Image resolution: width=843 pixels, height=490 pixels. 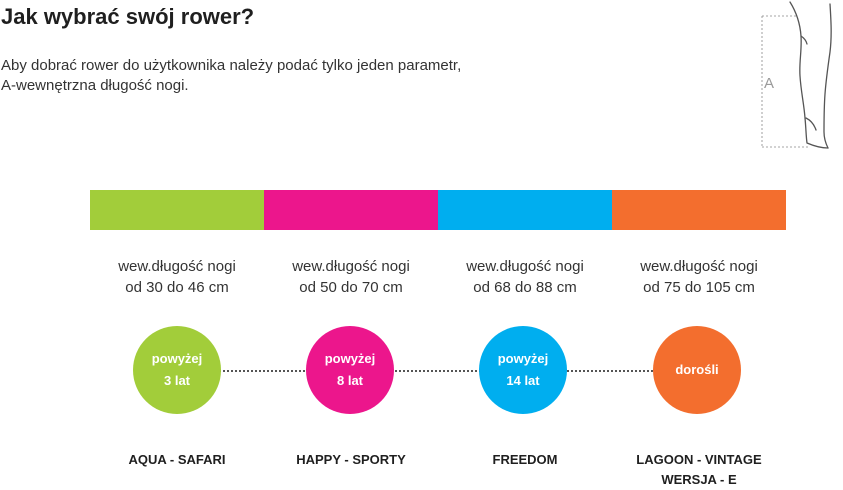 I want to click on leg-range-value: od 68 do 88 cm, so click(x=525, y=287).